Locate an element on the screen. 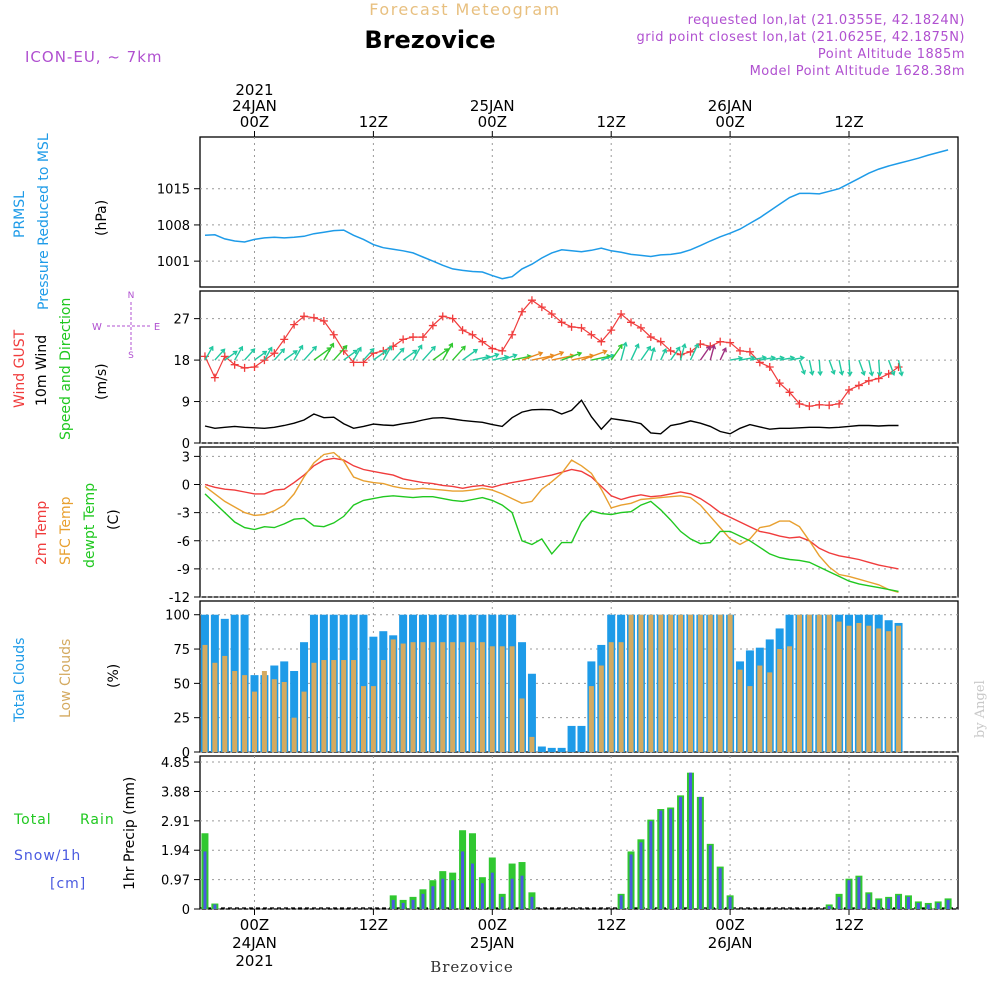  wind-ytick-label: 18 is located at coordinates (181, 361).